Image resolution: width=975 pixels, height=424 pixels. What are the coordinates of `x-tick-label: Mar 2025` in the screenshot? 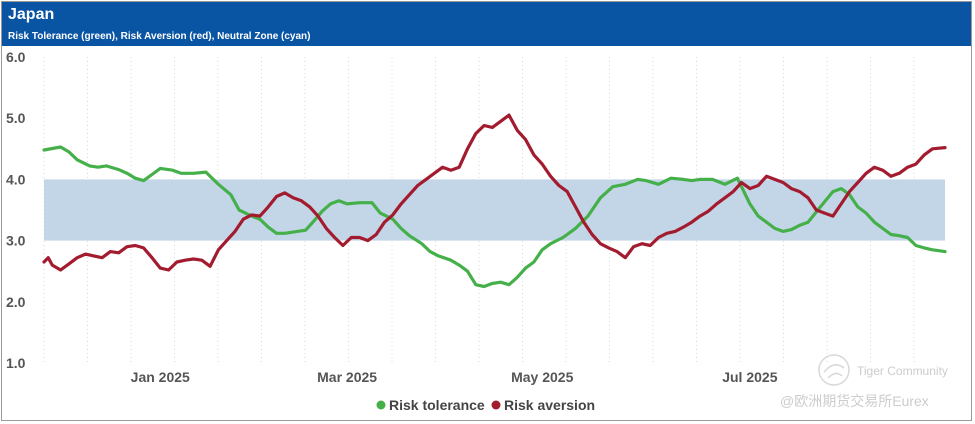 It's located at (347, 377).